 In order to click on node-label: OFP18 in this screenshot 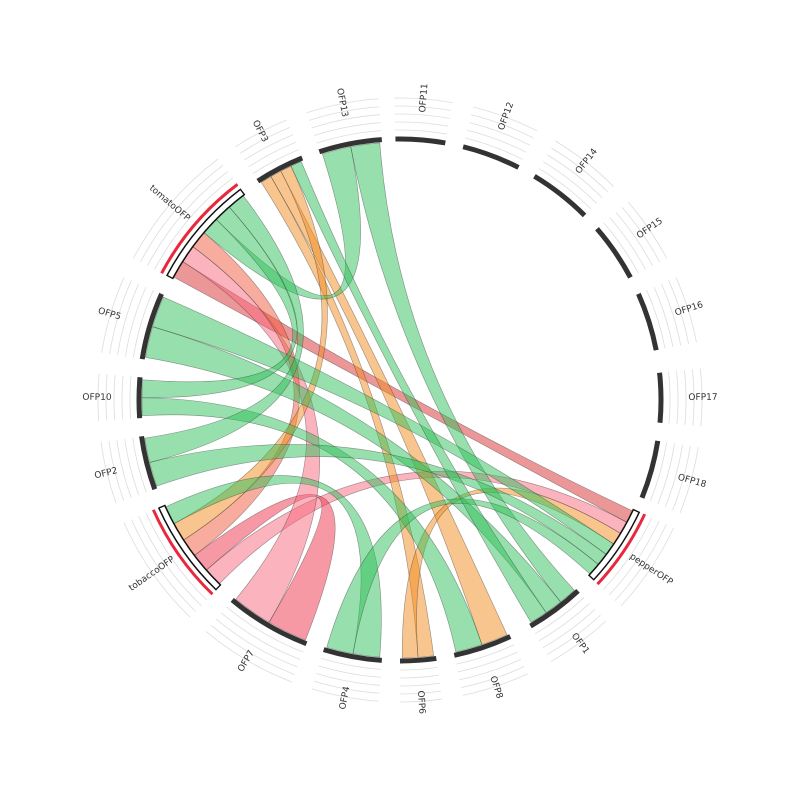, I will do `click(691, 481)`.